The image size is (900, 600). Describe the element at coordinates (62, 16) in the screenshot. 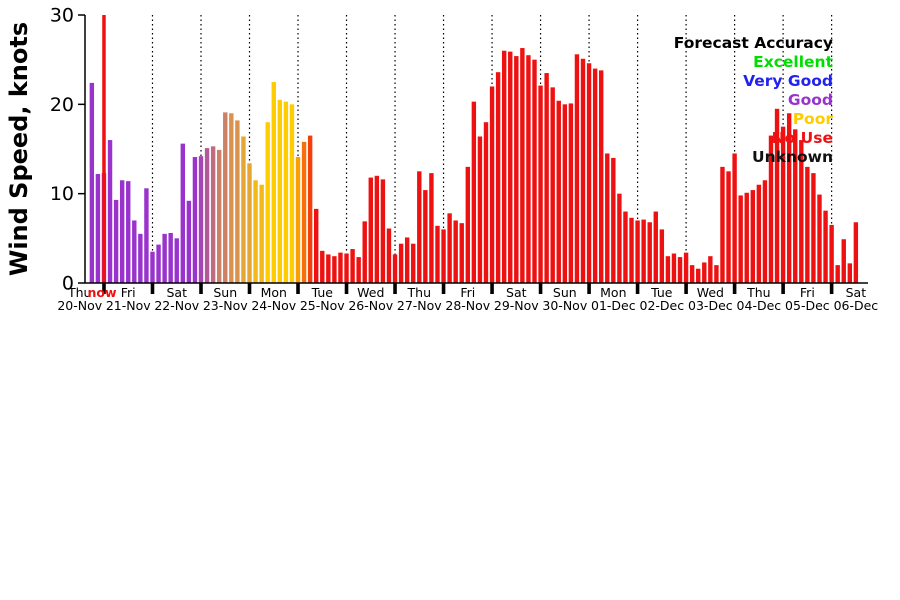

I see `y-tick-label: 30` at that location.